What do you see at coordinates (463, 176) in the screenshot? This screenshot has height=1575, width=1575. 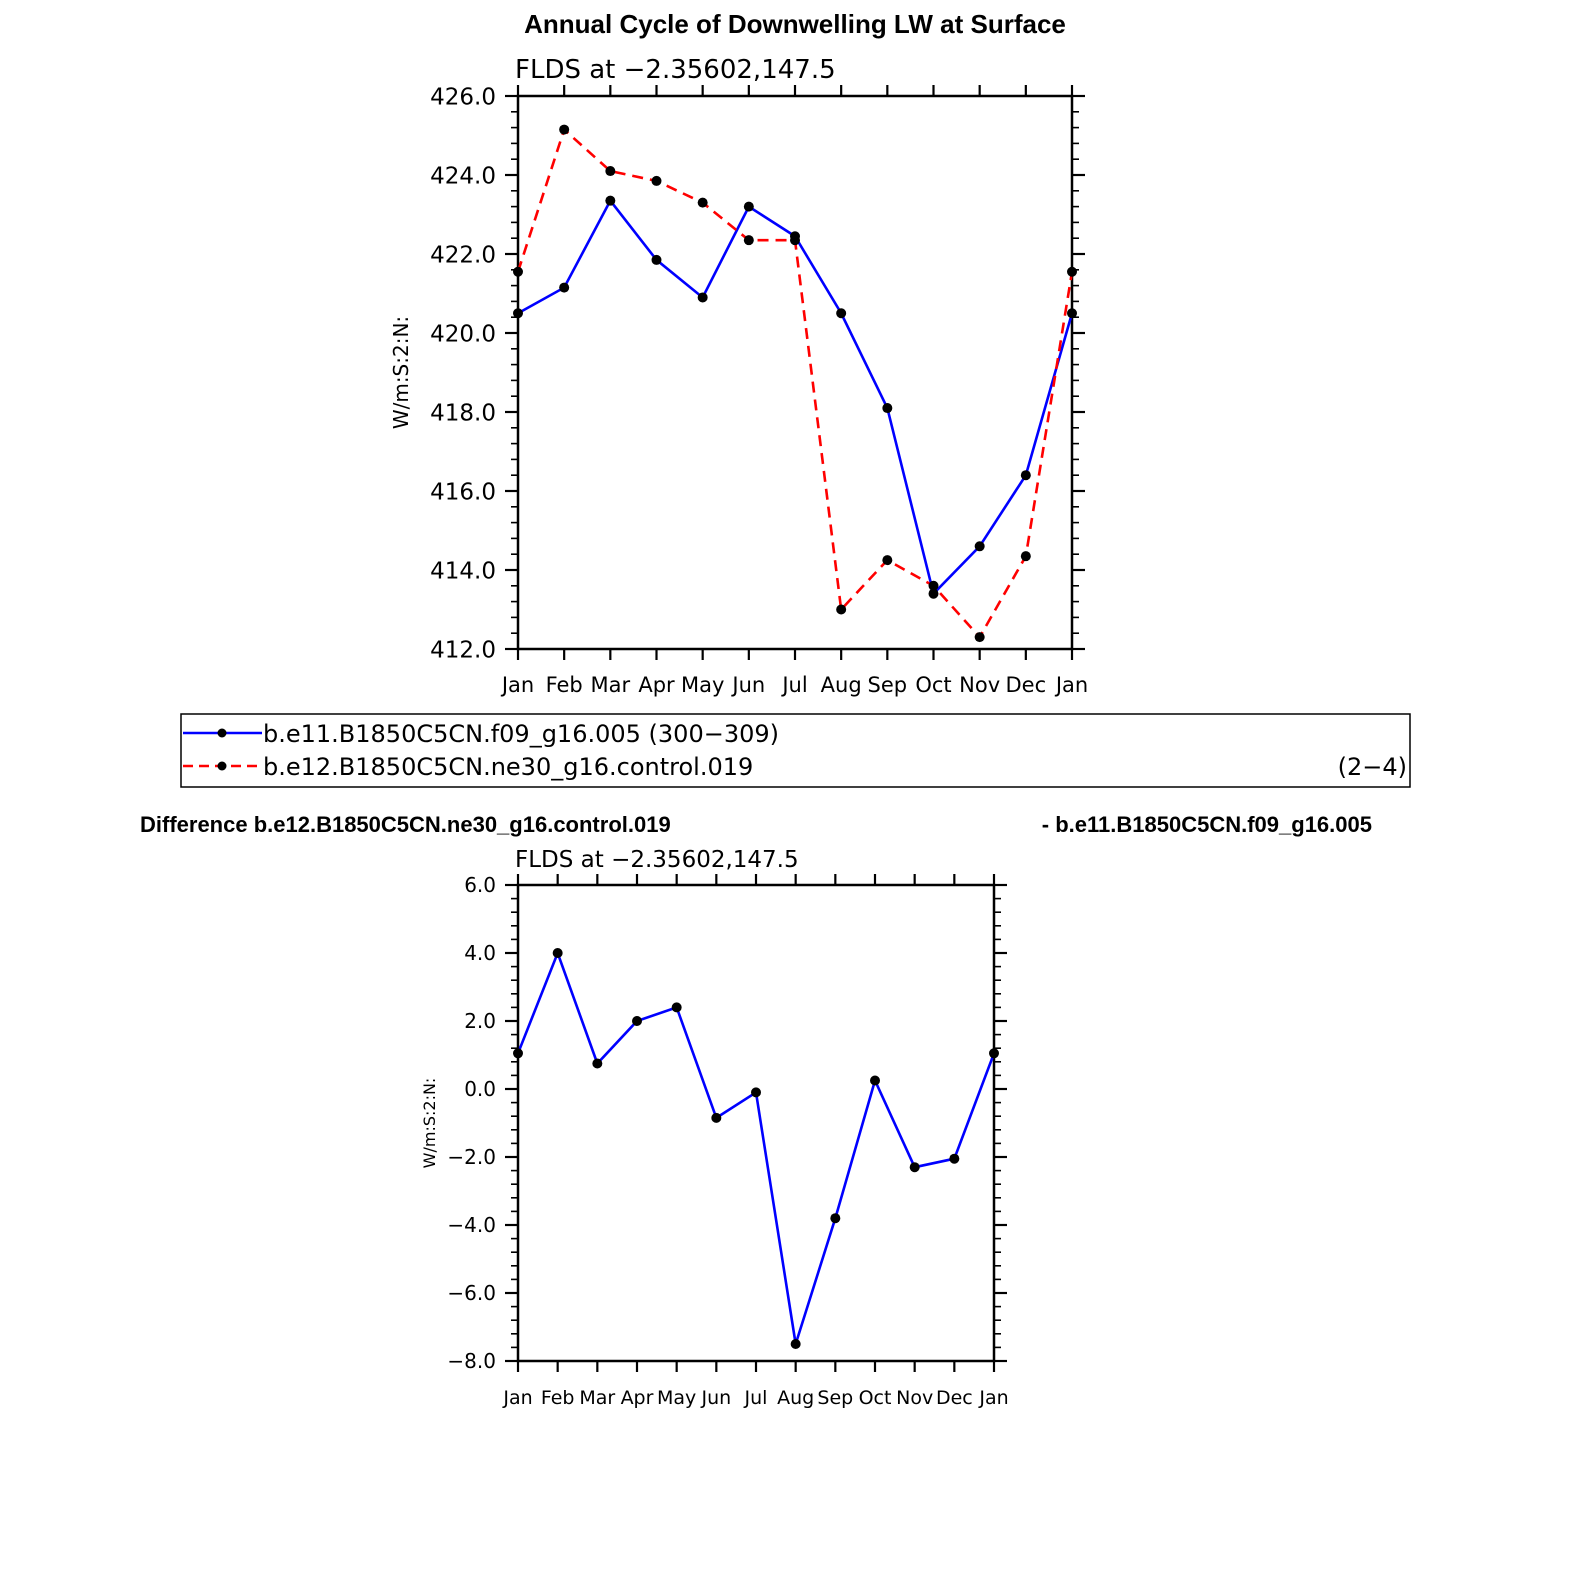 I see `y-tick-label: 424.0` at bounding box center [463, 176].